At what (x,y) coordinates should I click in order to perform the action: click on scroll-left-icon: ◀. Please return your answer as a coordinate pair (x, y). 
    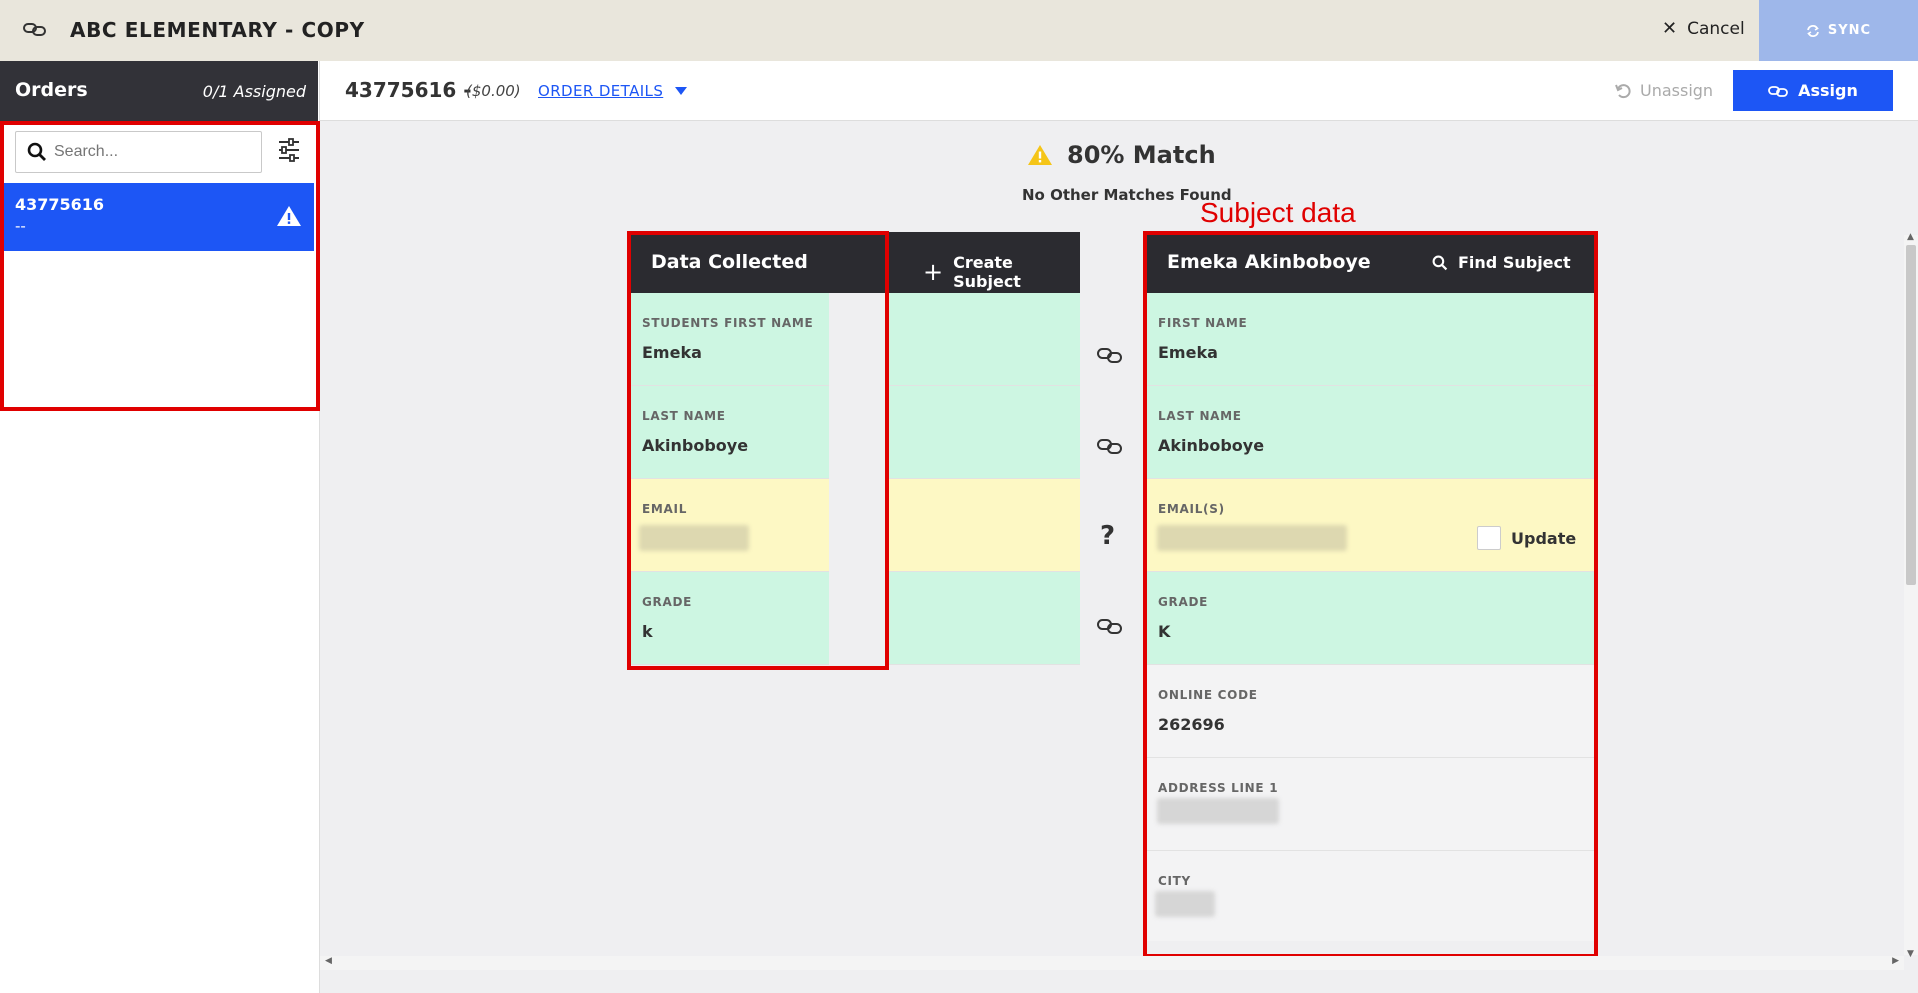
    Looking at the image, I should click on (328, 961).